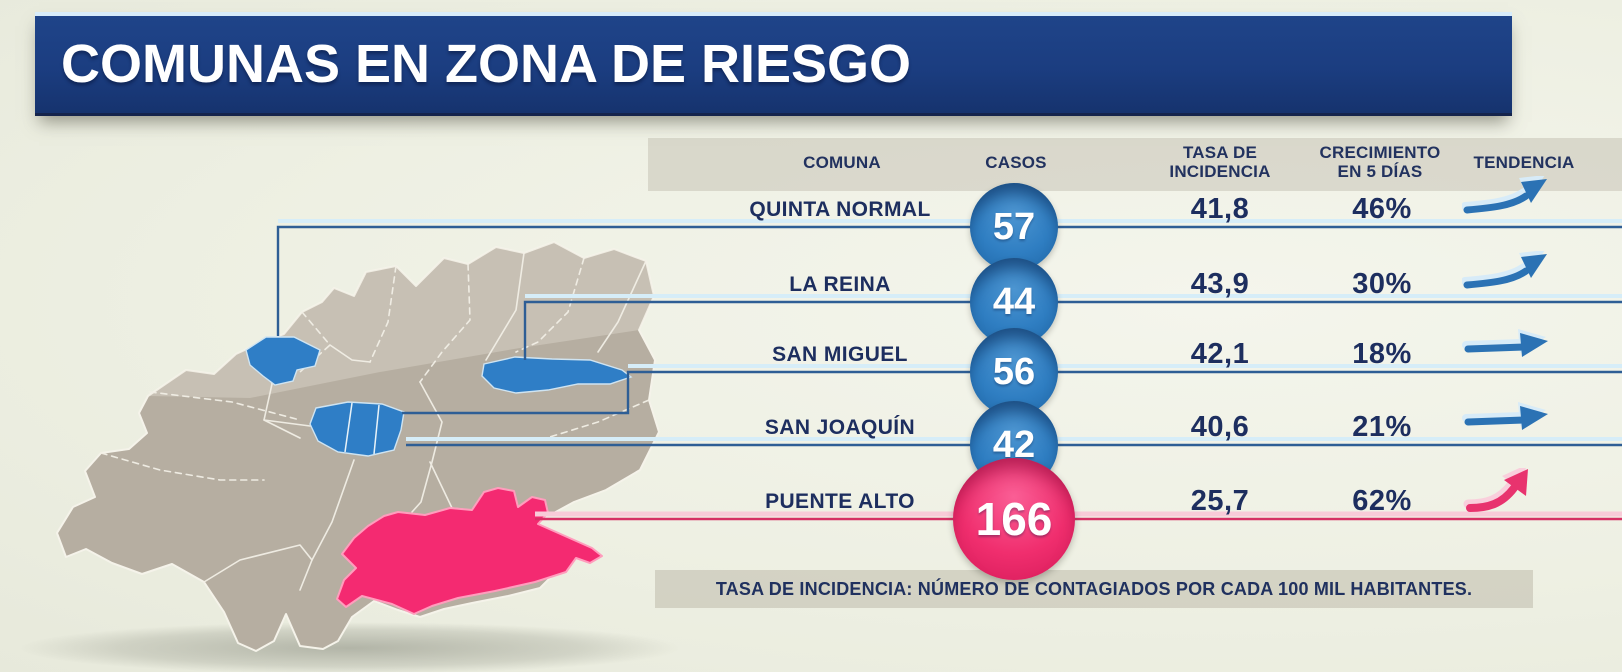 Image resolution: width=1622 pixels, height=672 pixels. I want to click on header-comuna: COMUNA, so click(842, 162).